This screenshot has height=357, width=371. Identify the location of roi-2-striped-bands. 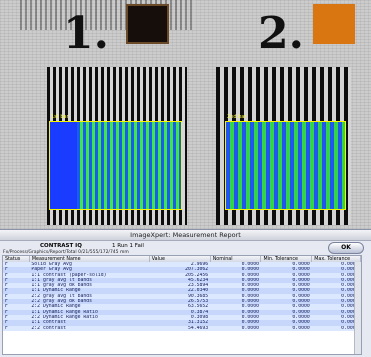
(285, 165).